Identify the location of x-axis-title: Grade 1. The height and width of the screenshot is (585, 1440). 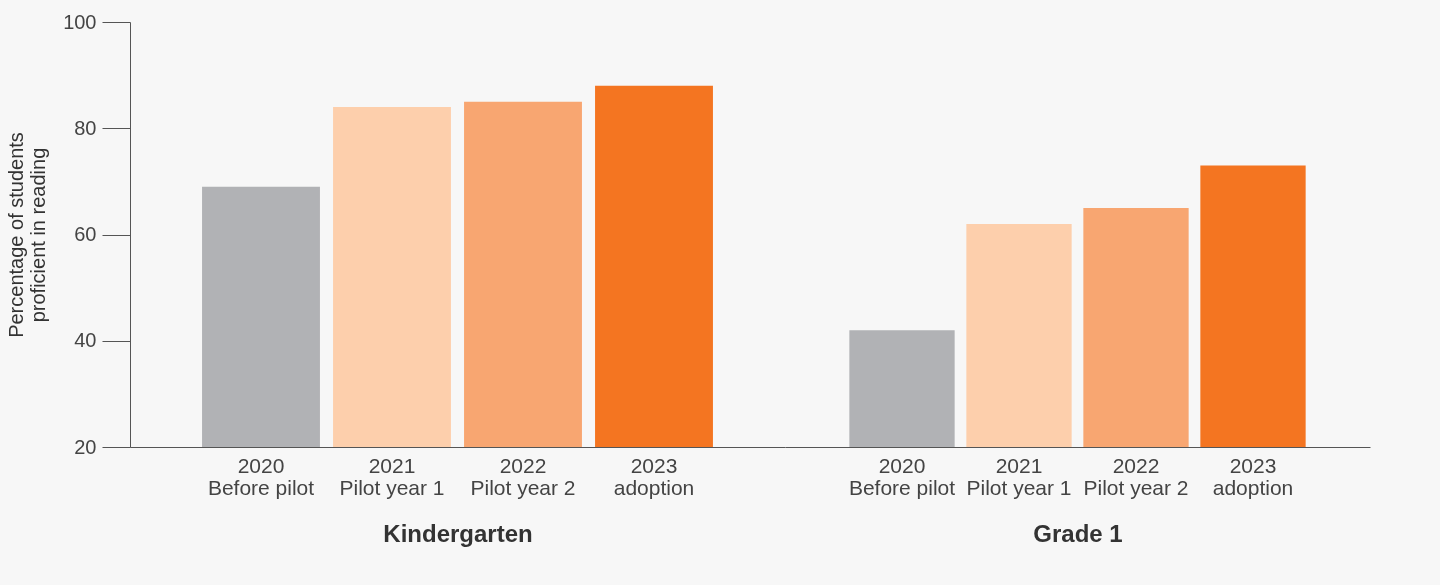
(1078, 533).